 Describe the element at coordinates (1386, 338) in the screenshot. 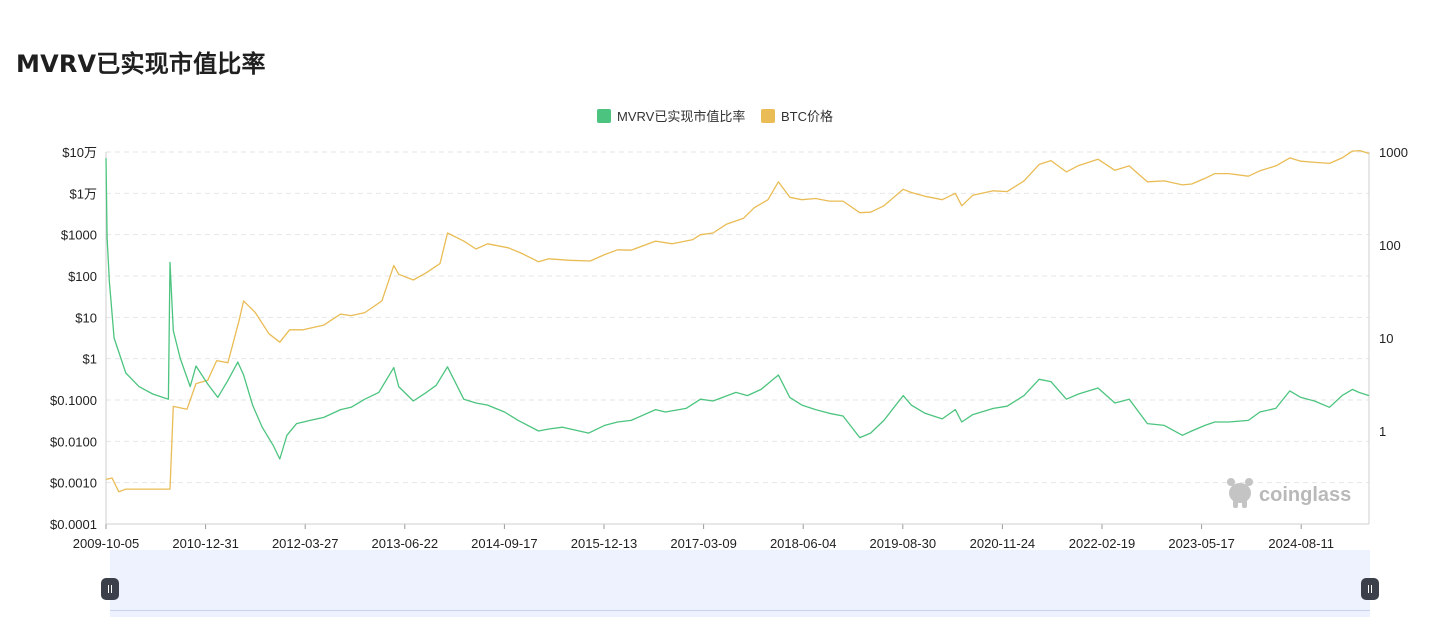

I see `right-axis-tick-label: 10` at that location.